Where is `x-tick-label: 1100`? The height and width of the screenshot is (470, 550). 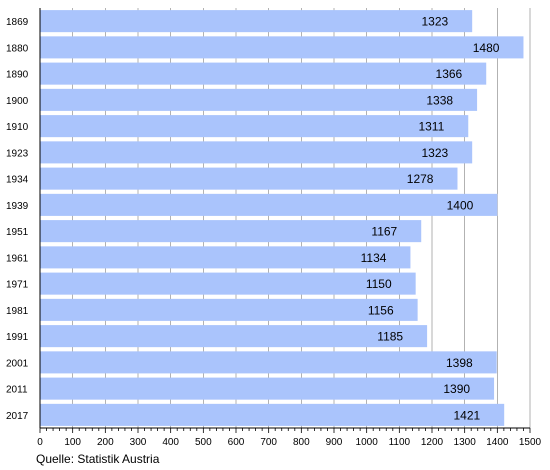
x-tick-label: 1100 is located at coordinates (400, 442).